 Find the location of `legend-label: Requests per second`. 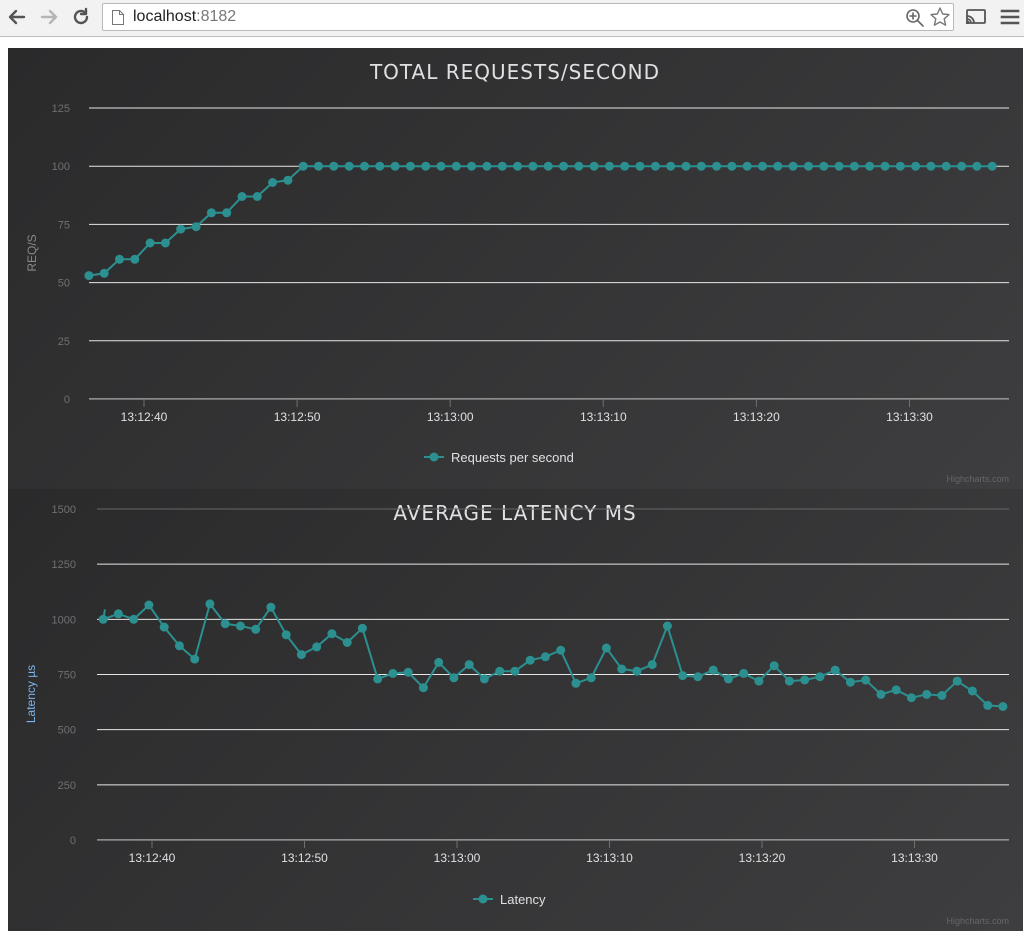

legend-label: Requests per second is located at coordinates (512, 457).